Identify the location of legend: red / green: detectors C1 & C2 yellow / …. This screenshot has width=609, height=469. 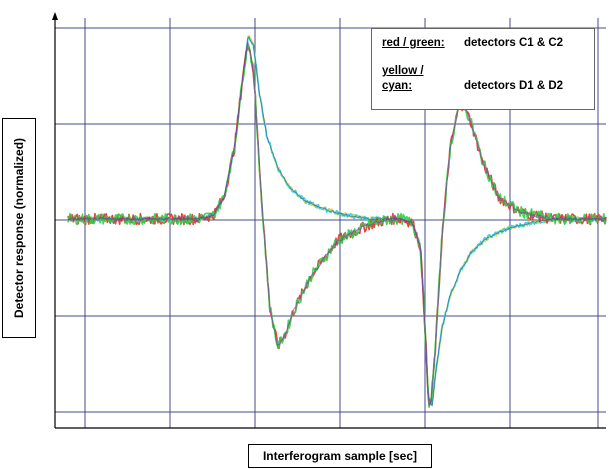
(483, 69).